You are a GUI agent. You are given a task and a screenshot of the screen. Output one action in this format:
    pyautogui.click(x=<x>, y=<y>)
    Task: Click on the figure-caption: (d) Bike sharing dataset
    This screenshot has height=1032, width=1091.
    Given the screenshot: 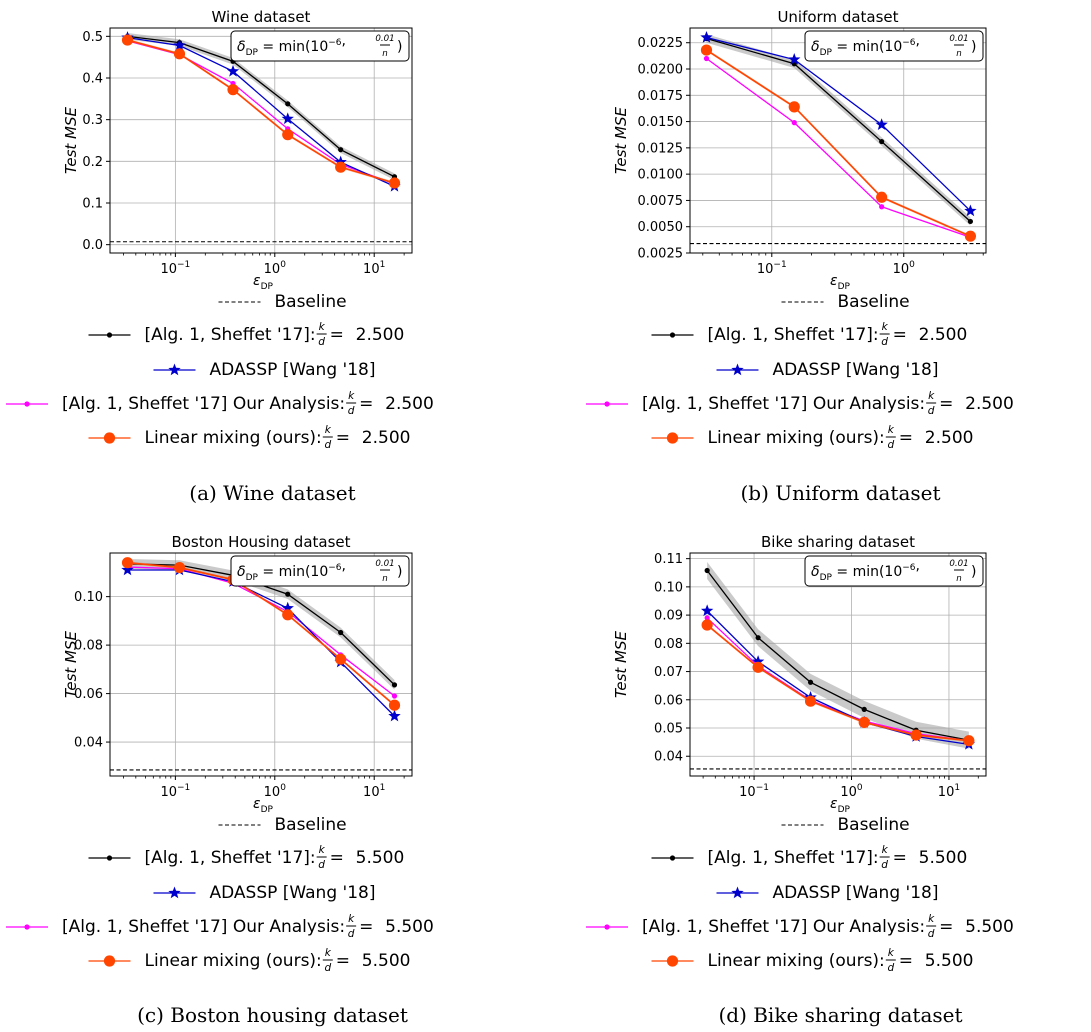 What is the action you would take?
    pyautogui.click(x=840, y=1015)
    